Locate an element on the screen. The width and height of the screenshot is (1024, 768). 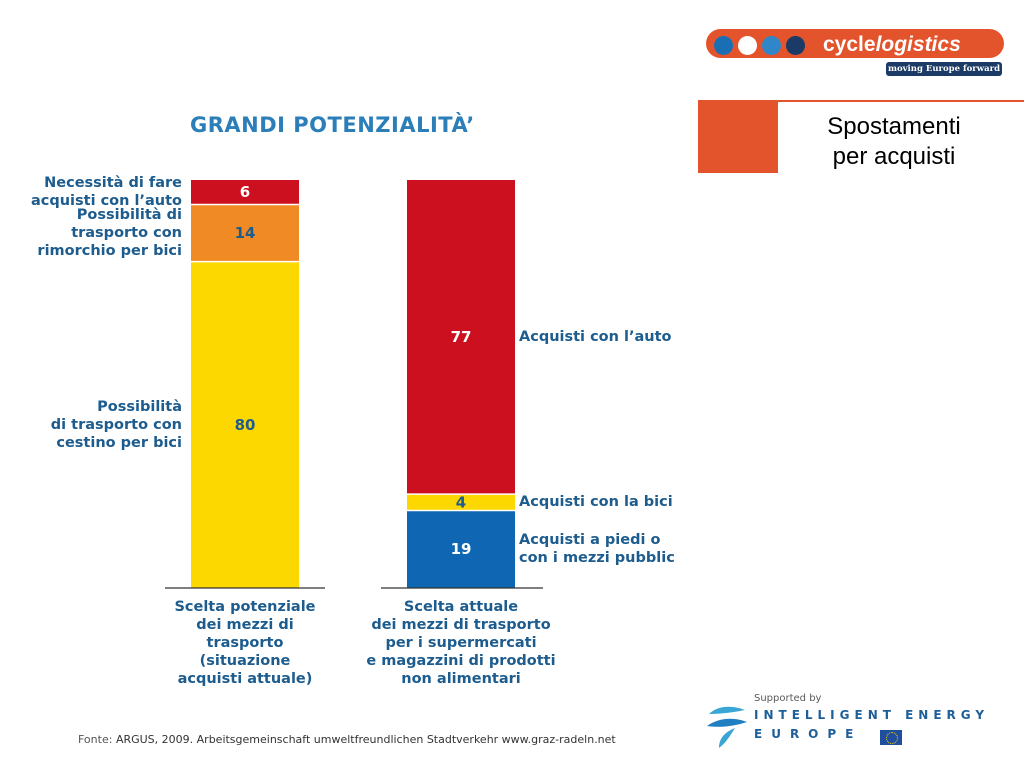
logo-wordmark: cyclelogistics is located at coordinates (892, 44).